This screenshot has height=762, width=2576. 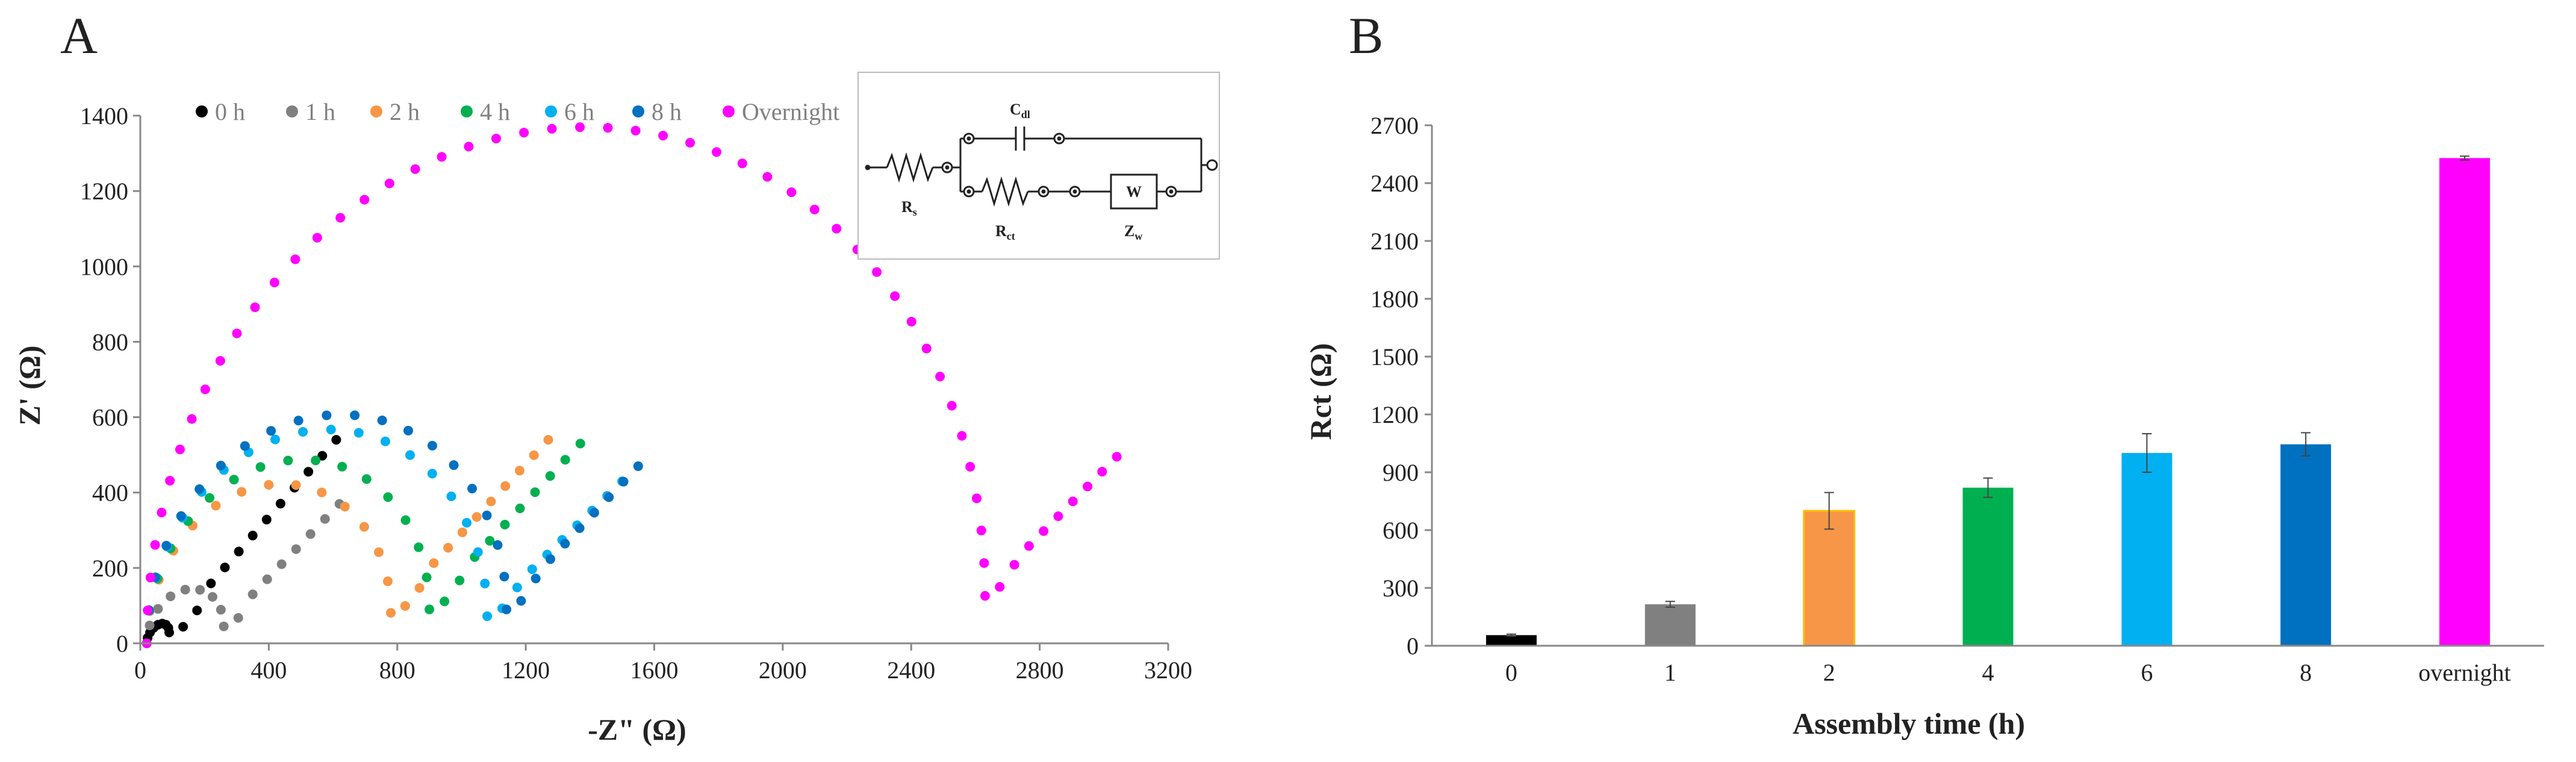 What do you see at coordinates (1005, 232) in the screenshot?
I see `rct-label: Rct` at bounding box center [1005, 232].